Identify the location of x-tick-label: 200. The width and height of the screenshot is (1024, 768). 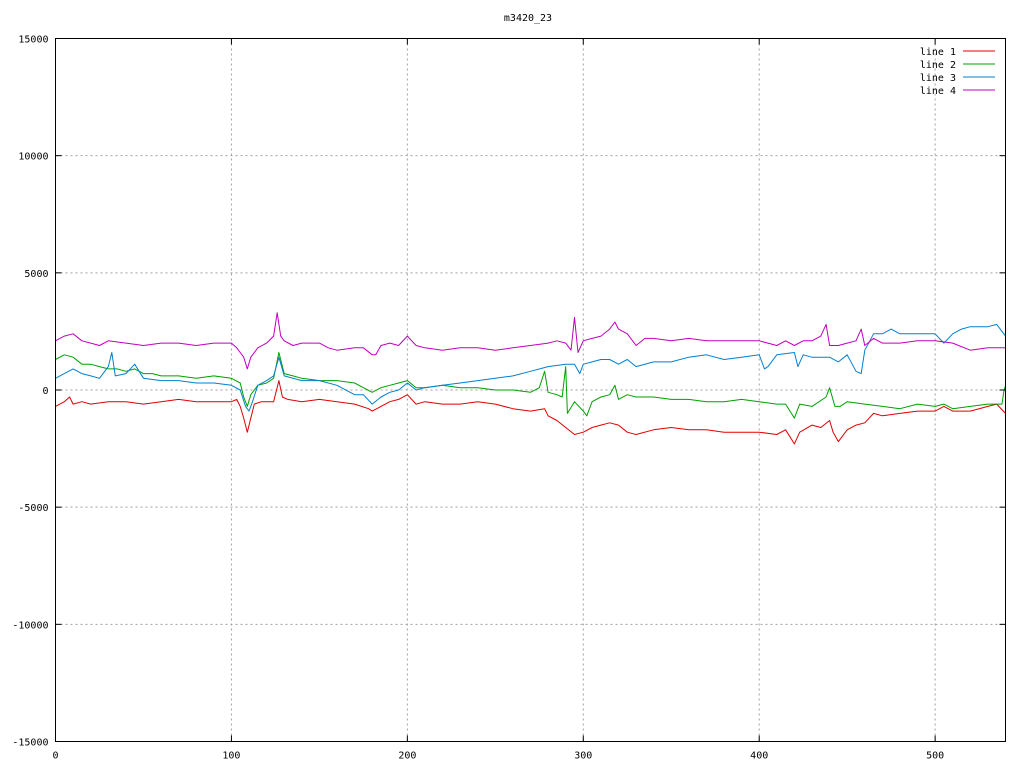
(407, 756).